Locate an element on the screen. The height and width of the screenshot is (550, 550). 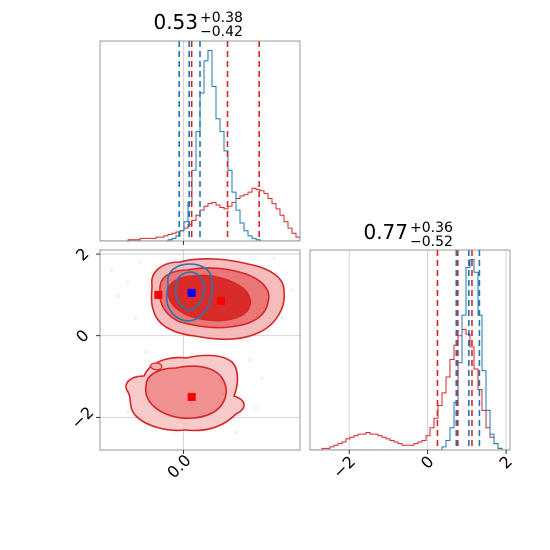
red-contour-inner-lower is located at coordinates (185, 392).